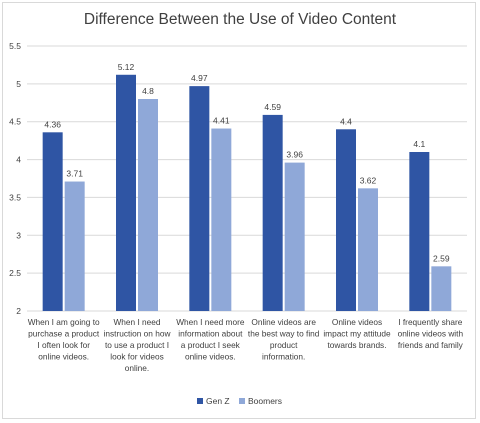 The height and width of the screenshot is (423, 480). I want to click on category-label-line: I frequently share, so click(430, 322).